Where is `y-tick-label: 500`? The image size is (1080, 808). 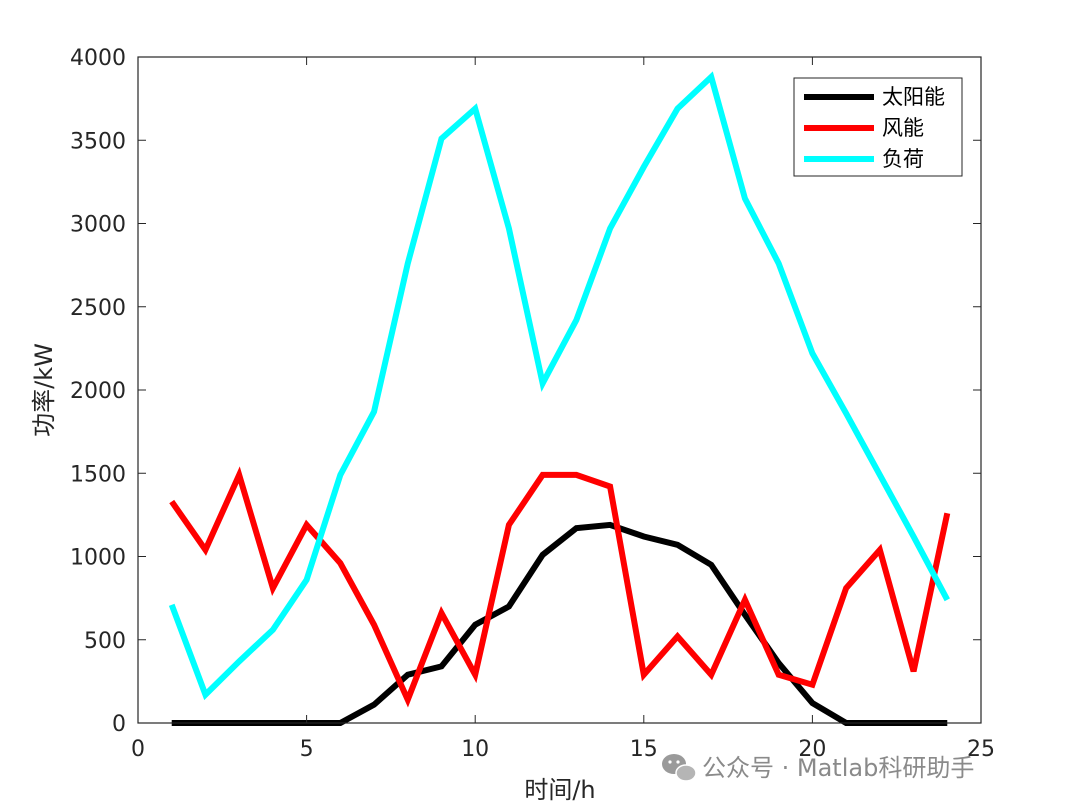 y-tick-label: 500 is located at coordinates (105, 641).